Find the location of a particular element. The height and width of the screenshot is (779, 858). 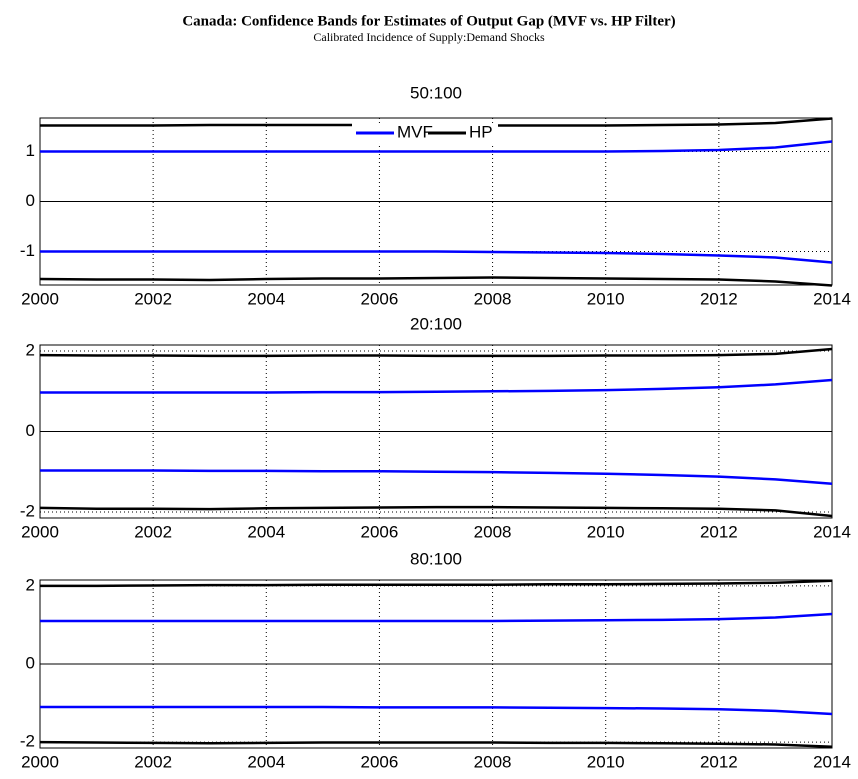

y-tick-label: 1 is located at coordinates (30, 150).